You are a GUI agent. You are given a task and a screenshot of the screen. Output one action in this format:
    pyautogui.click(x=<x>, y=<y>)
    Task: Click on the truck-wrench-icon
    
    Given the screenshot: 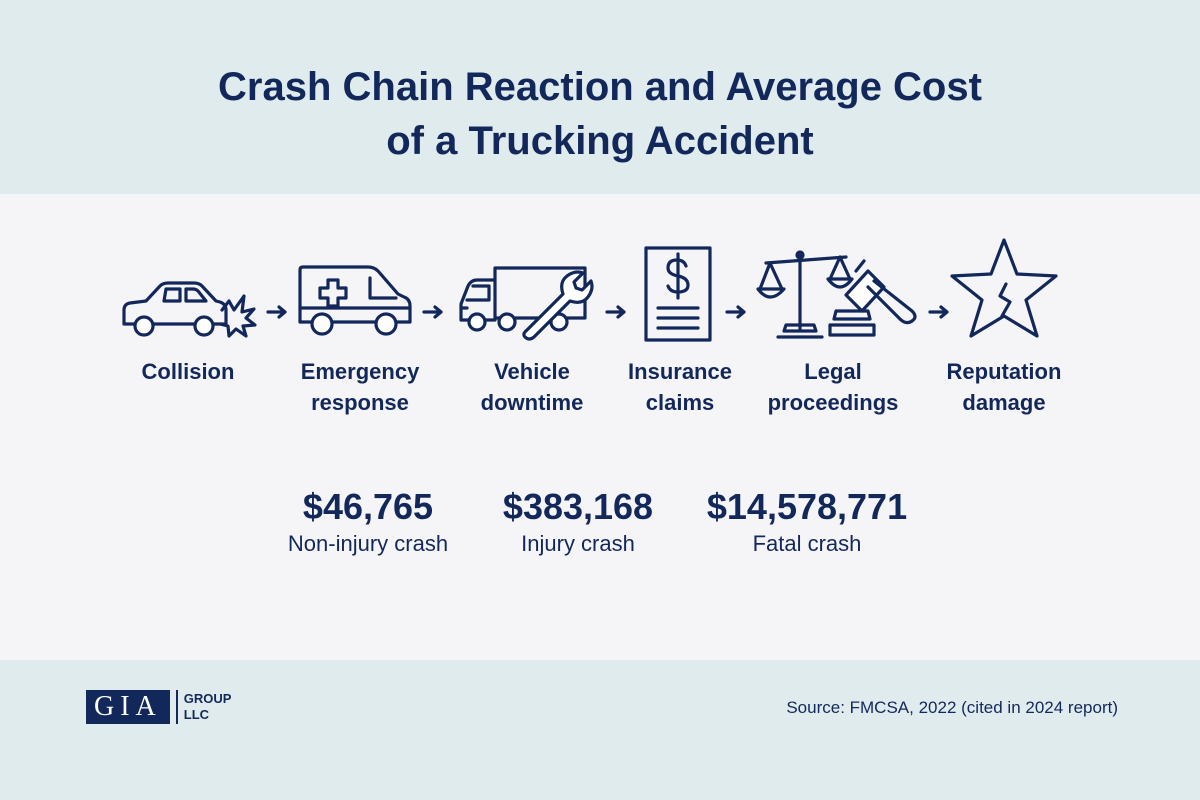 What is the action you would take?
    pyautogui.click(x=526, y=303)
    